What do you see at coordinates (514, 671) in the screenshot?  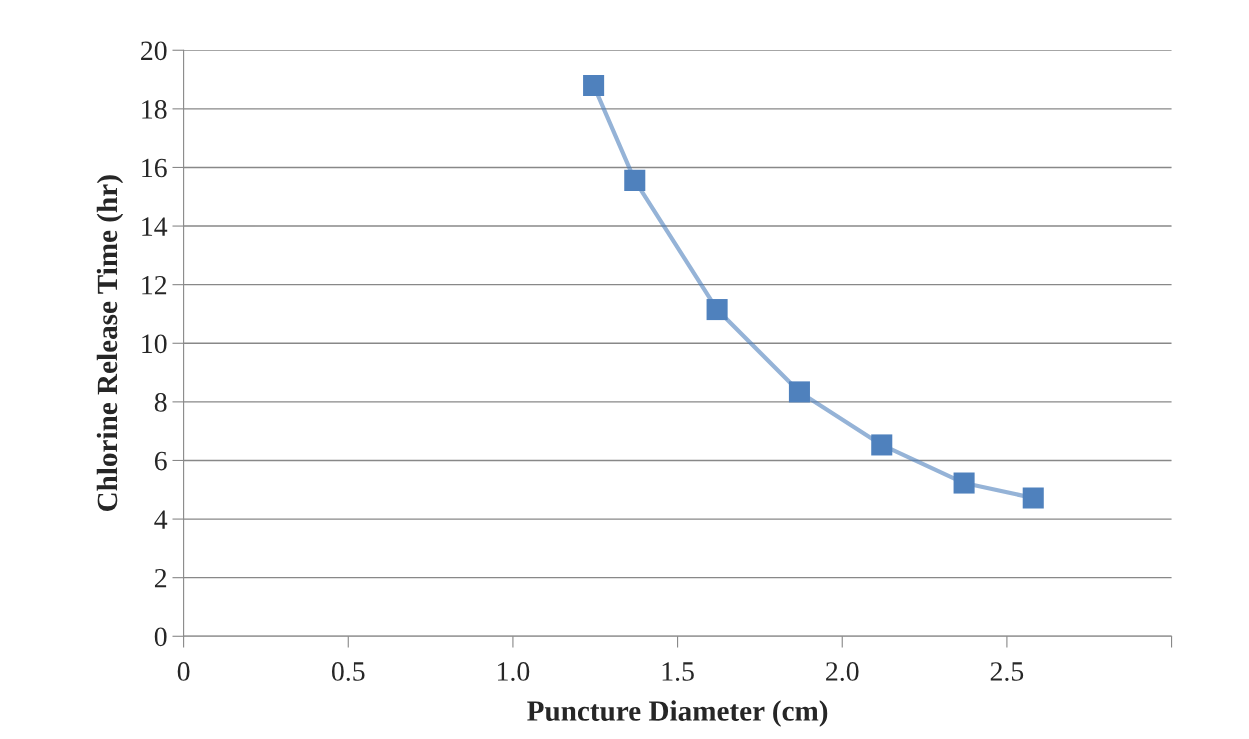 I see `x-tick-label: 1.0` at bounding box center [514, 671].